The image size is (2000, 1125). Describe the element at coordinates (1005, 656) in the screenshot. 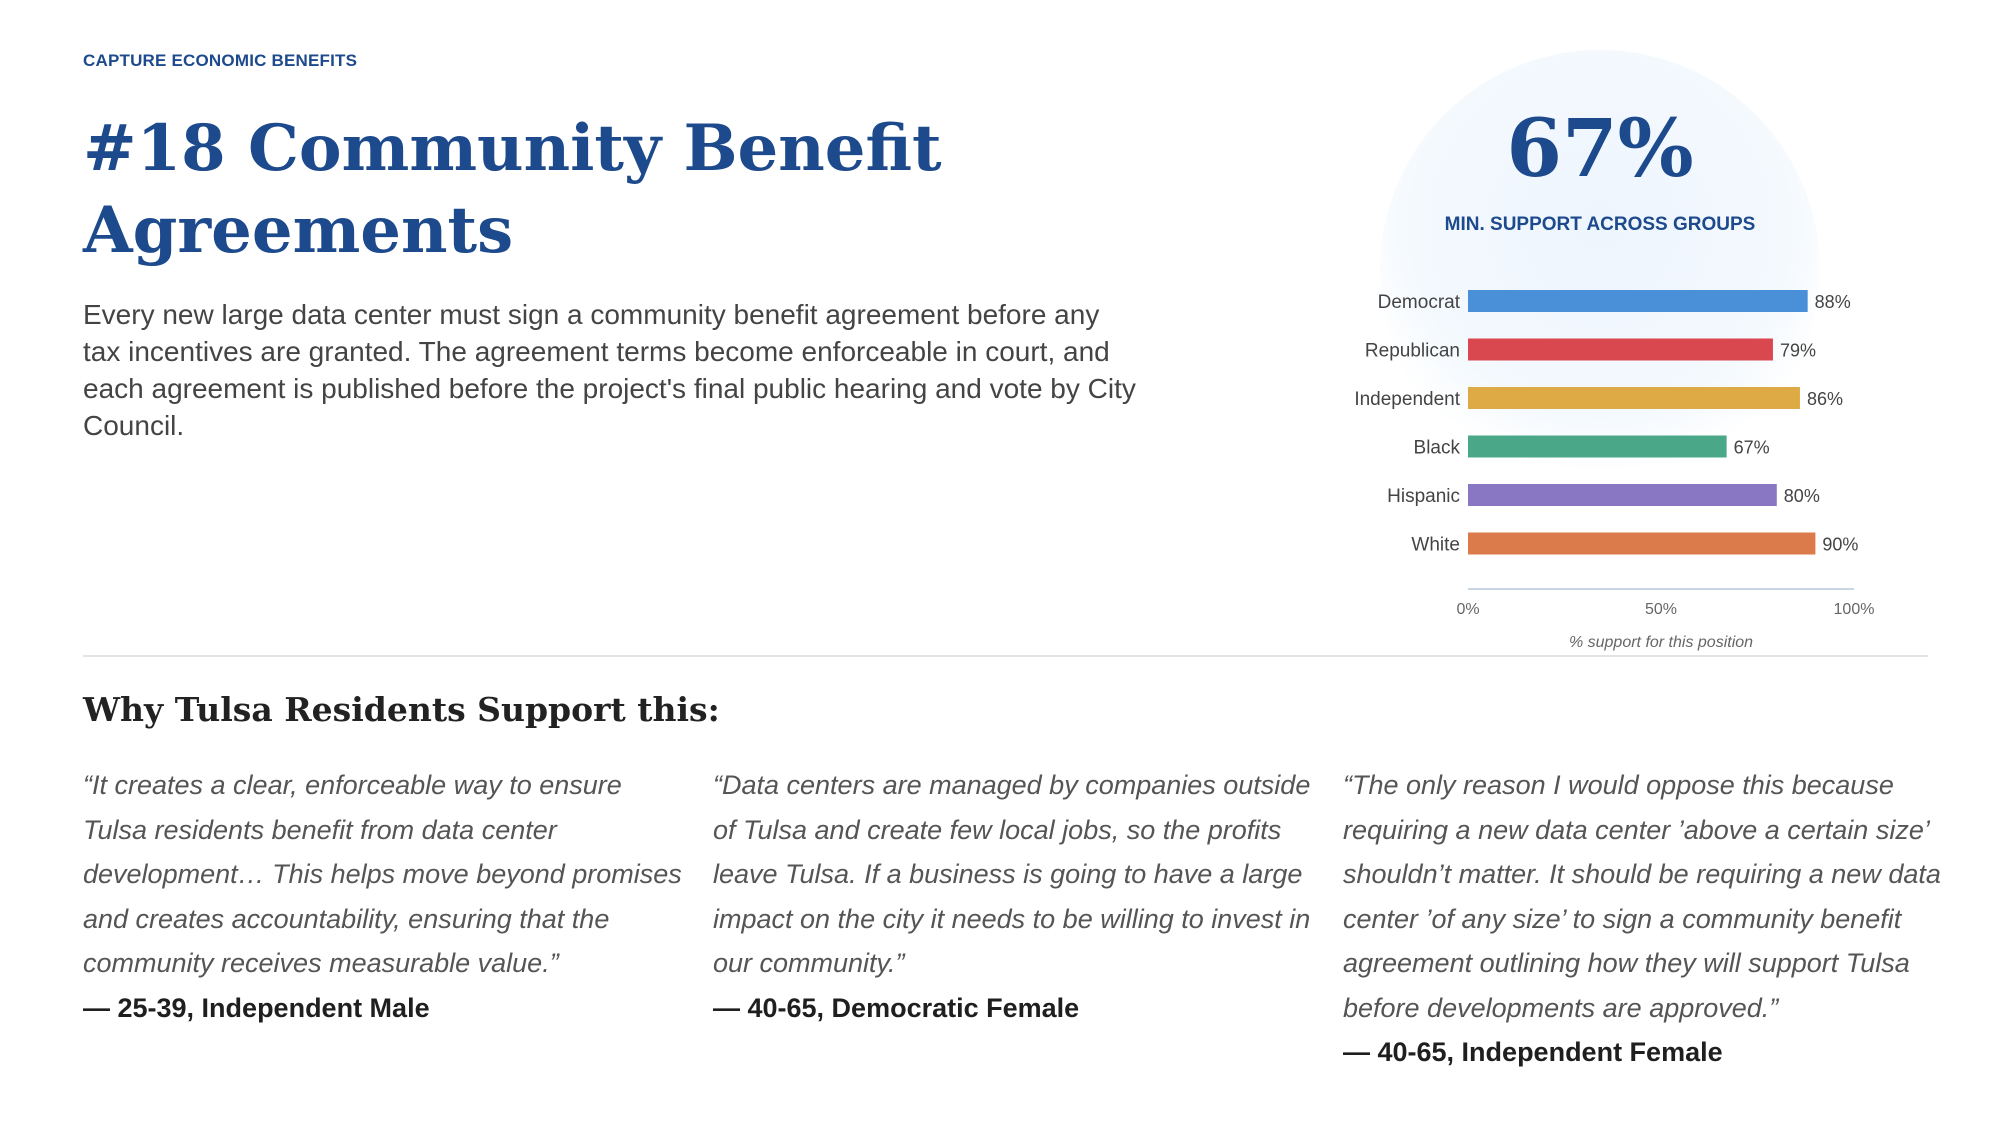

I see `section-divider` at that location.